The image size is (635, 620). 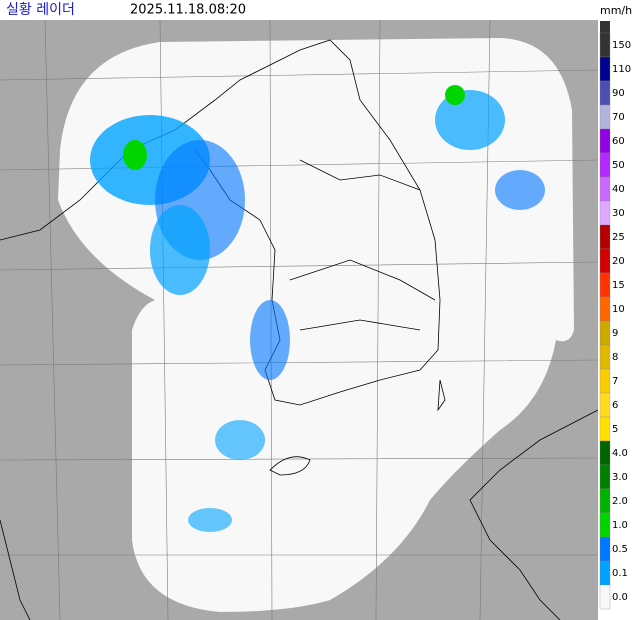 What do you see at coordinates (618, 237) in the screenshot?
I see `legend-label: 25` at bounding box center [618, 237].